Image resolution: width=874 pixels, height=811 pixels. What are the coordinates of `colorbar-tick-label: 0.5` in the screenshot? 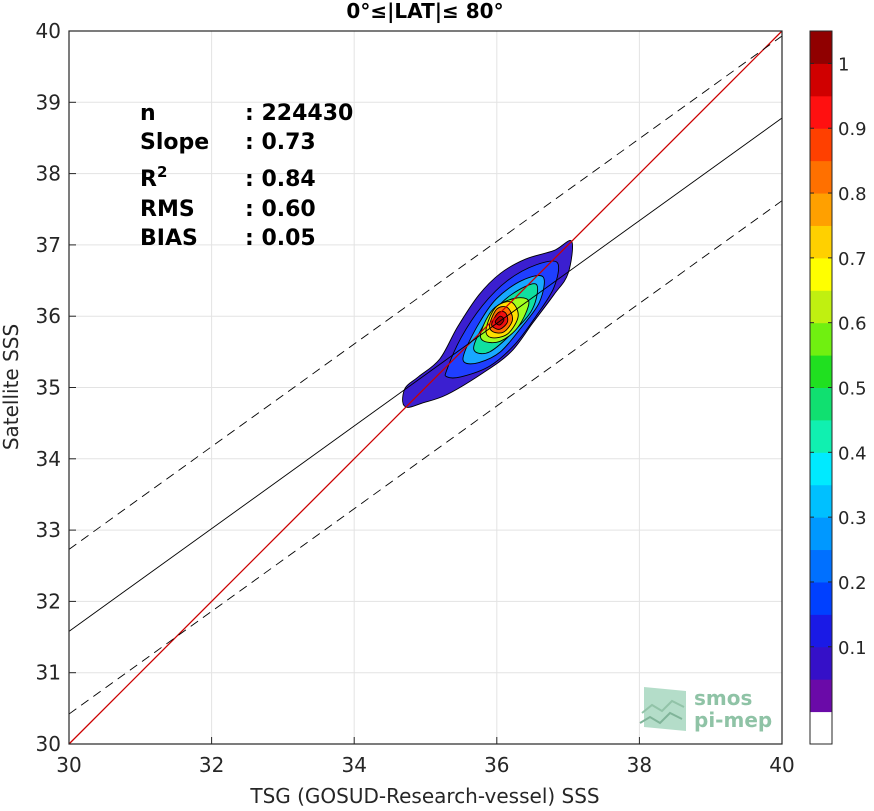 It's located at (852, 389).